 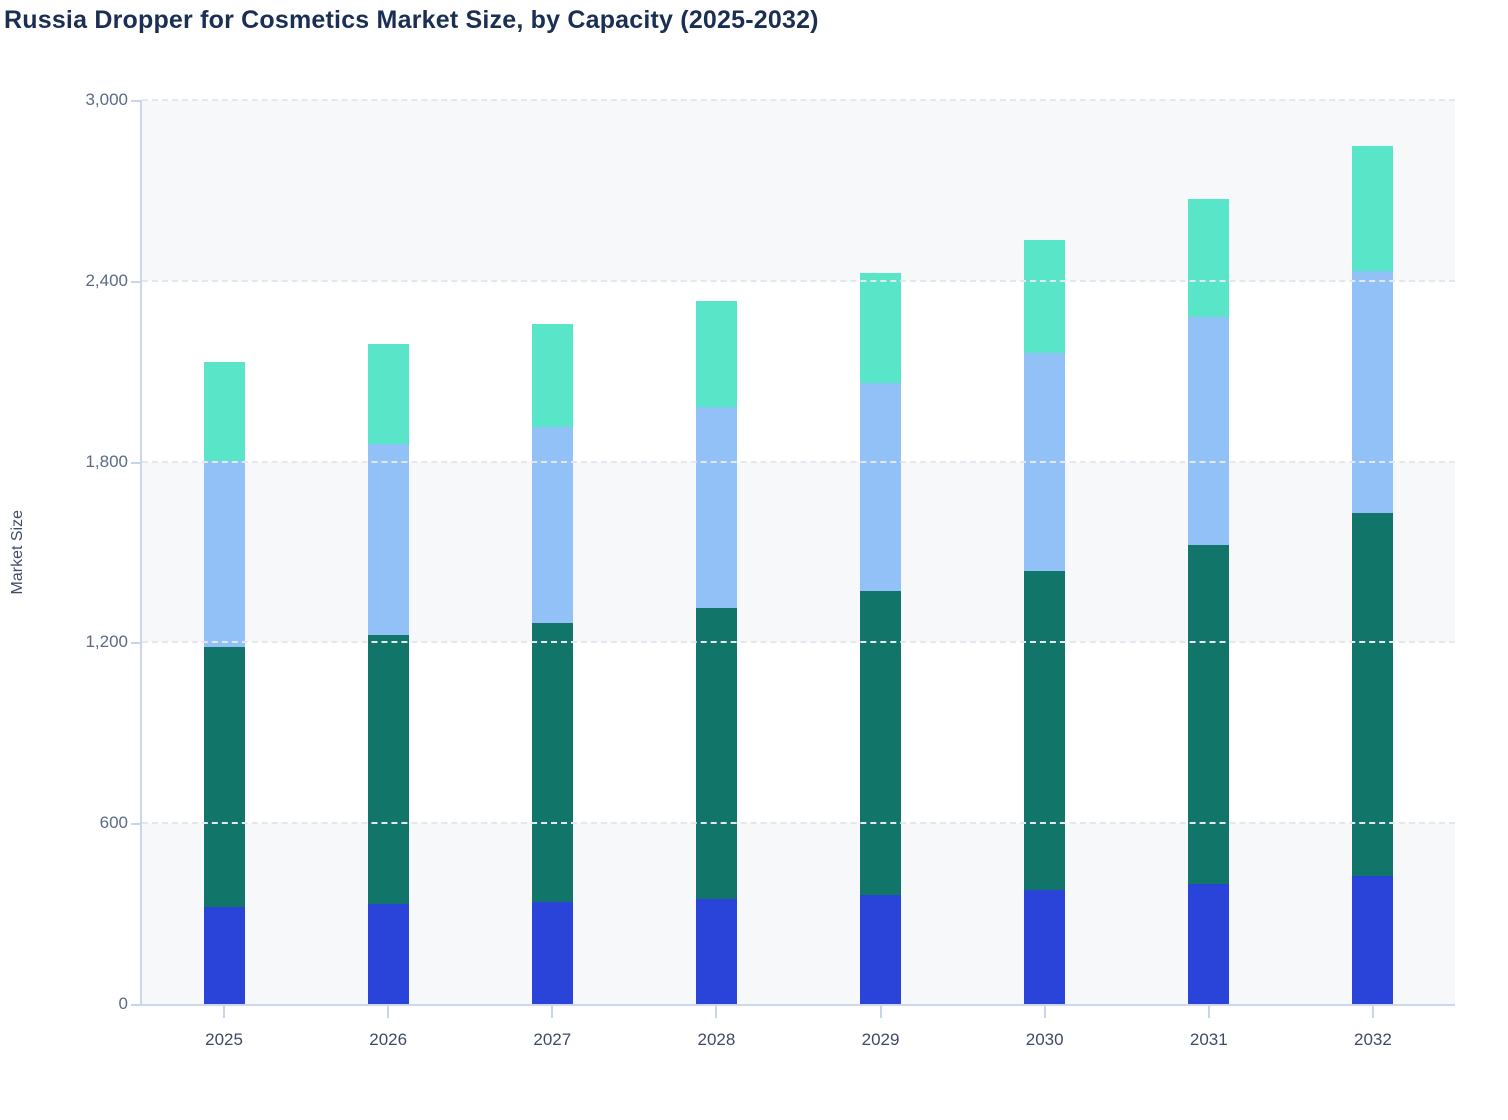 What do you see at coordinates (388, 769) in the screenshot?
I see `bar-2026-second-segment-teal` at bounding box center [388, 769].